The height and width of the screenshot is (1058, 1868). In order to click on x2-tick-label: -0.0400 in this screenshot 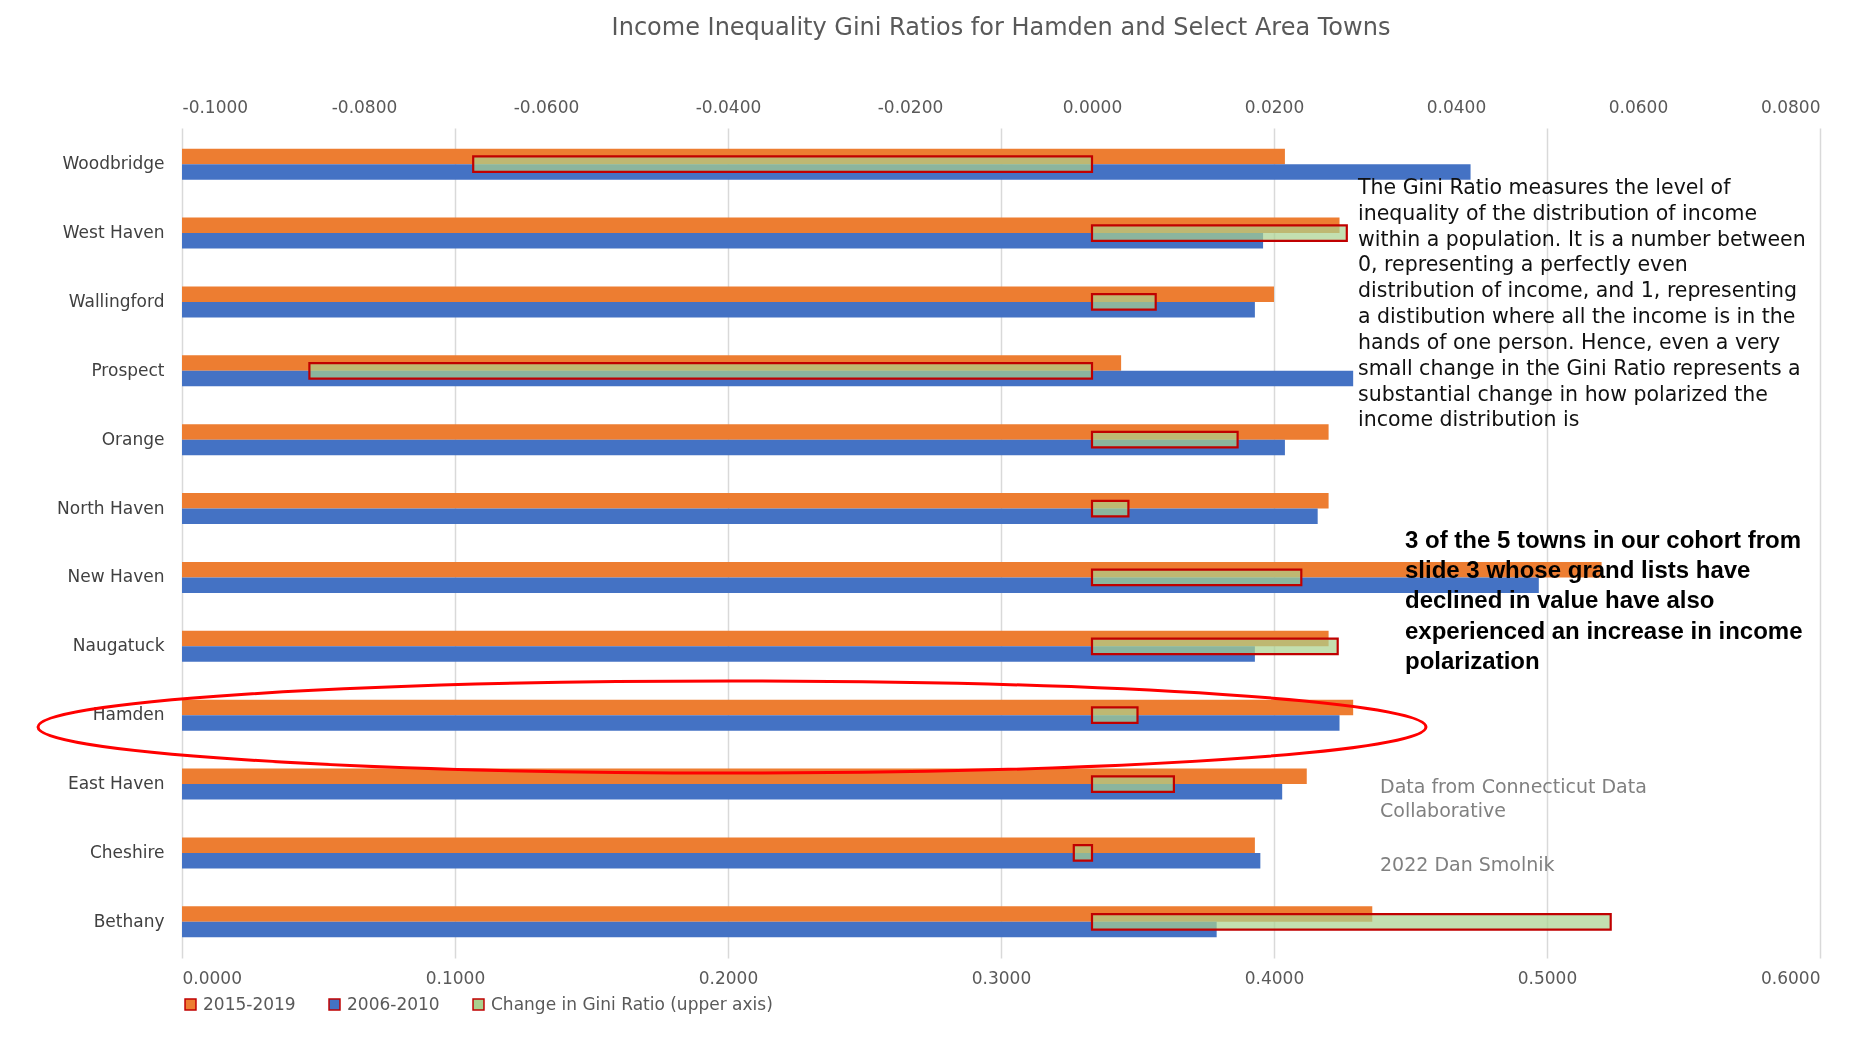, I will do `click(728, 106)`.